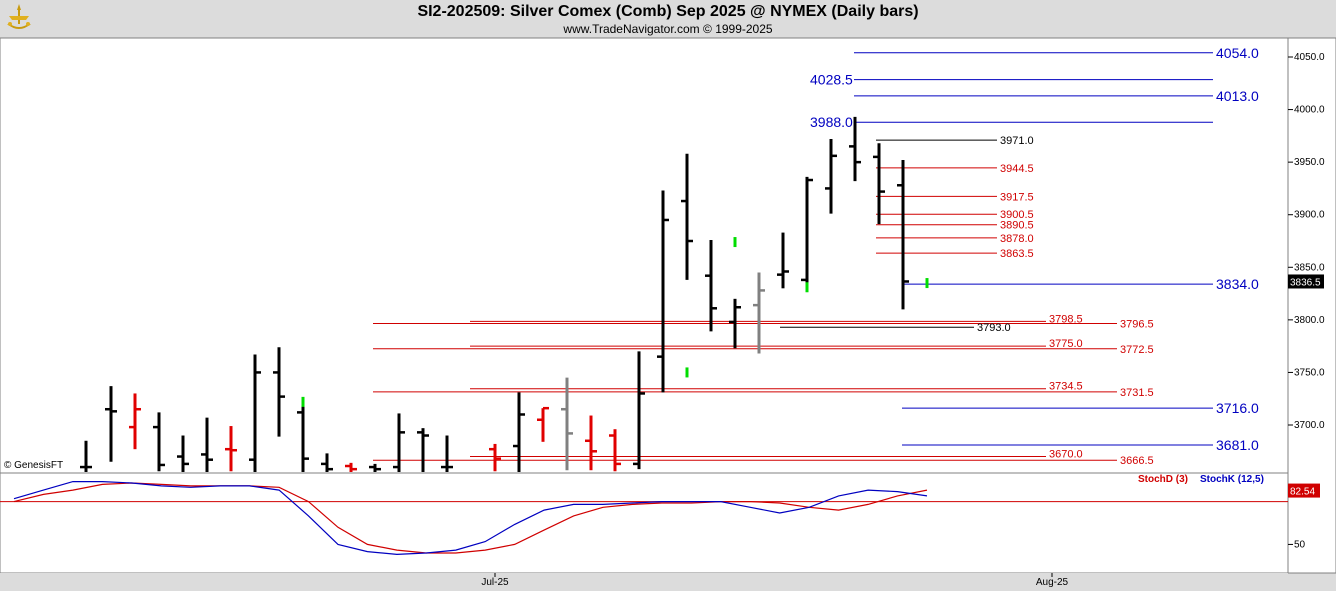 The height and width of the screenshot is (591, 1336). Describe the element at coordinates (994, 328) in the screenshot. I see `level-line-label: 3793.0` at that location.